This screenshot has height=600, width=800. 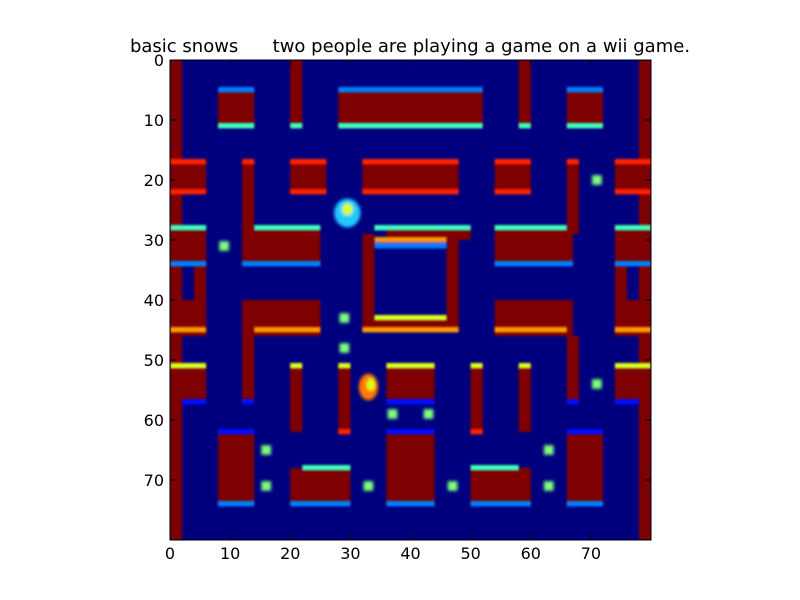 I want to click on y-tick-label: 30, so click(x=154, y=240).